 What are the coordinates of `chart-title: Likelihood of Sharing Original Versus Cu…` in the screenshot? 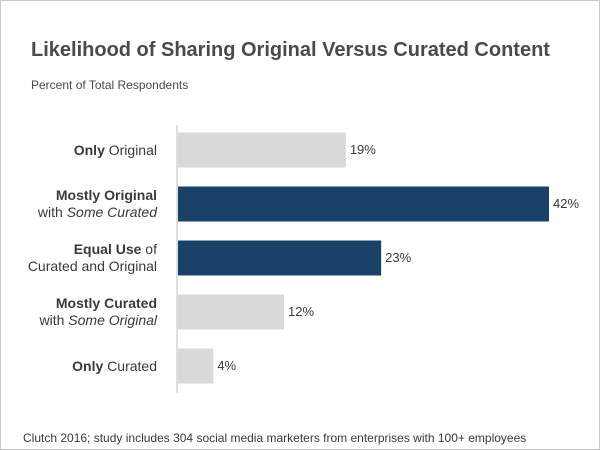 It's located at (290, 50).